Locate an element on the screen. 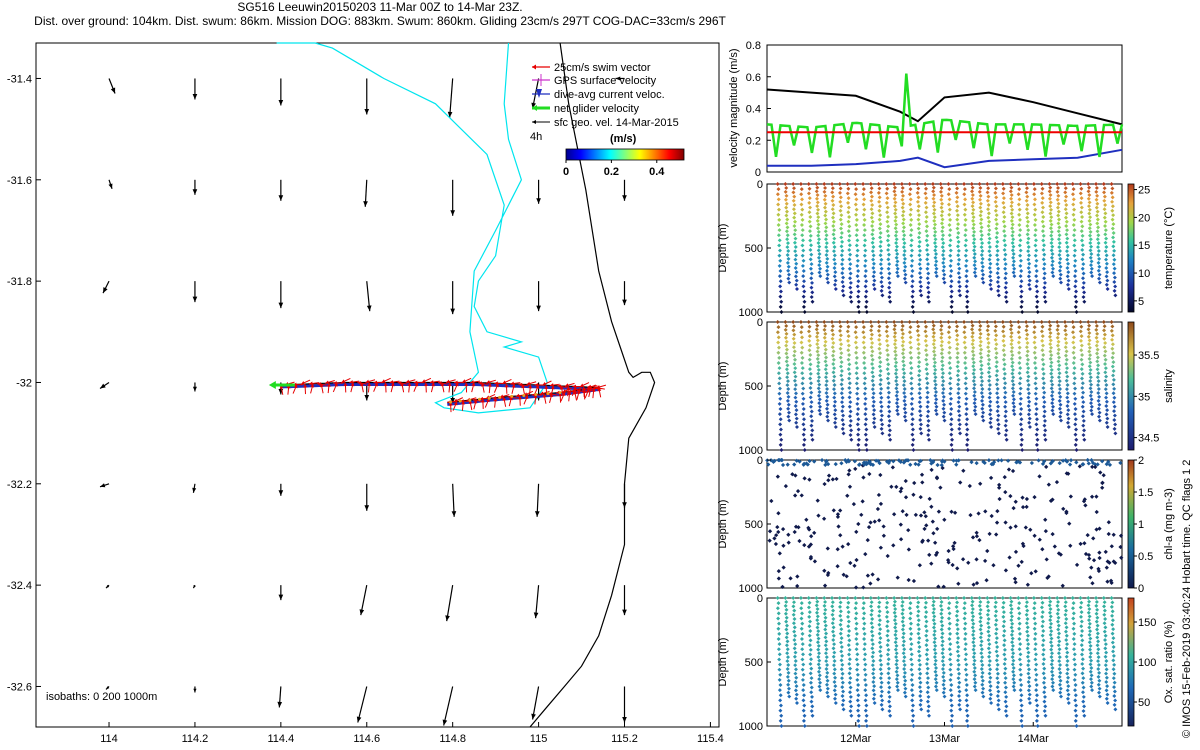 Image resolution: width=1200 pixels, height=750 pixels. map-xtick-label: 115.2 is located at coordinates (624, 739).